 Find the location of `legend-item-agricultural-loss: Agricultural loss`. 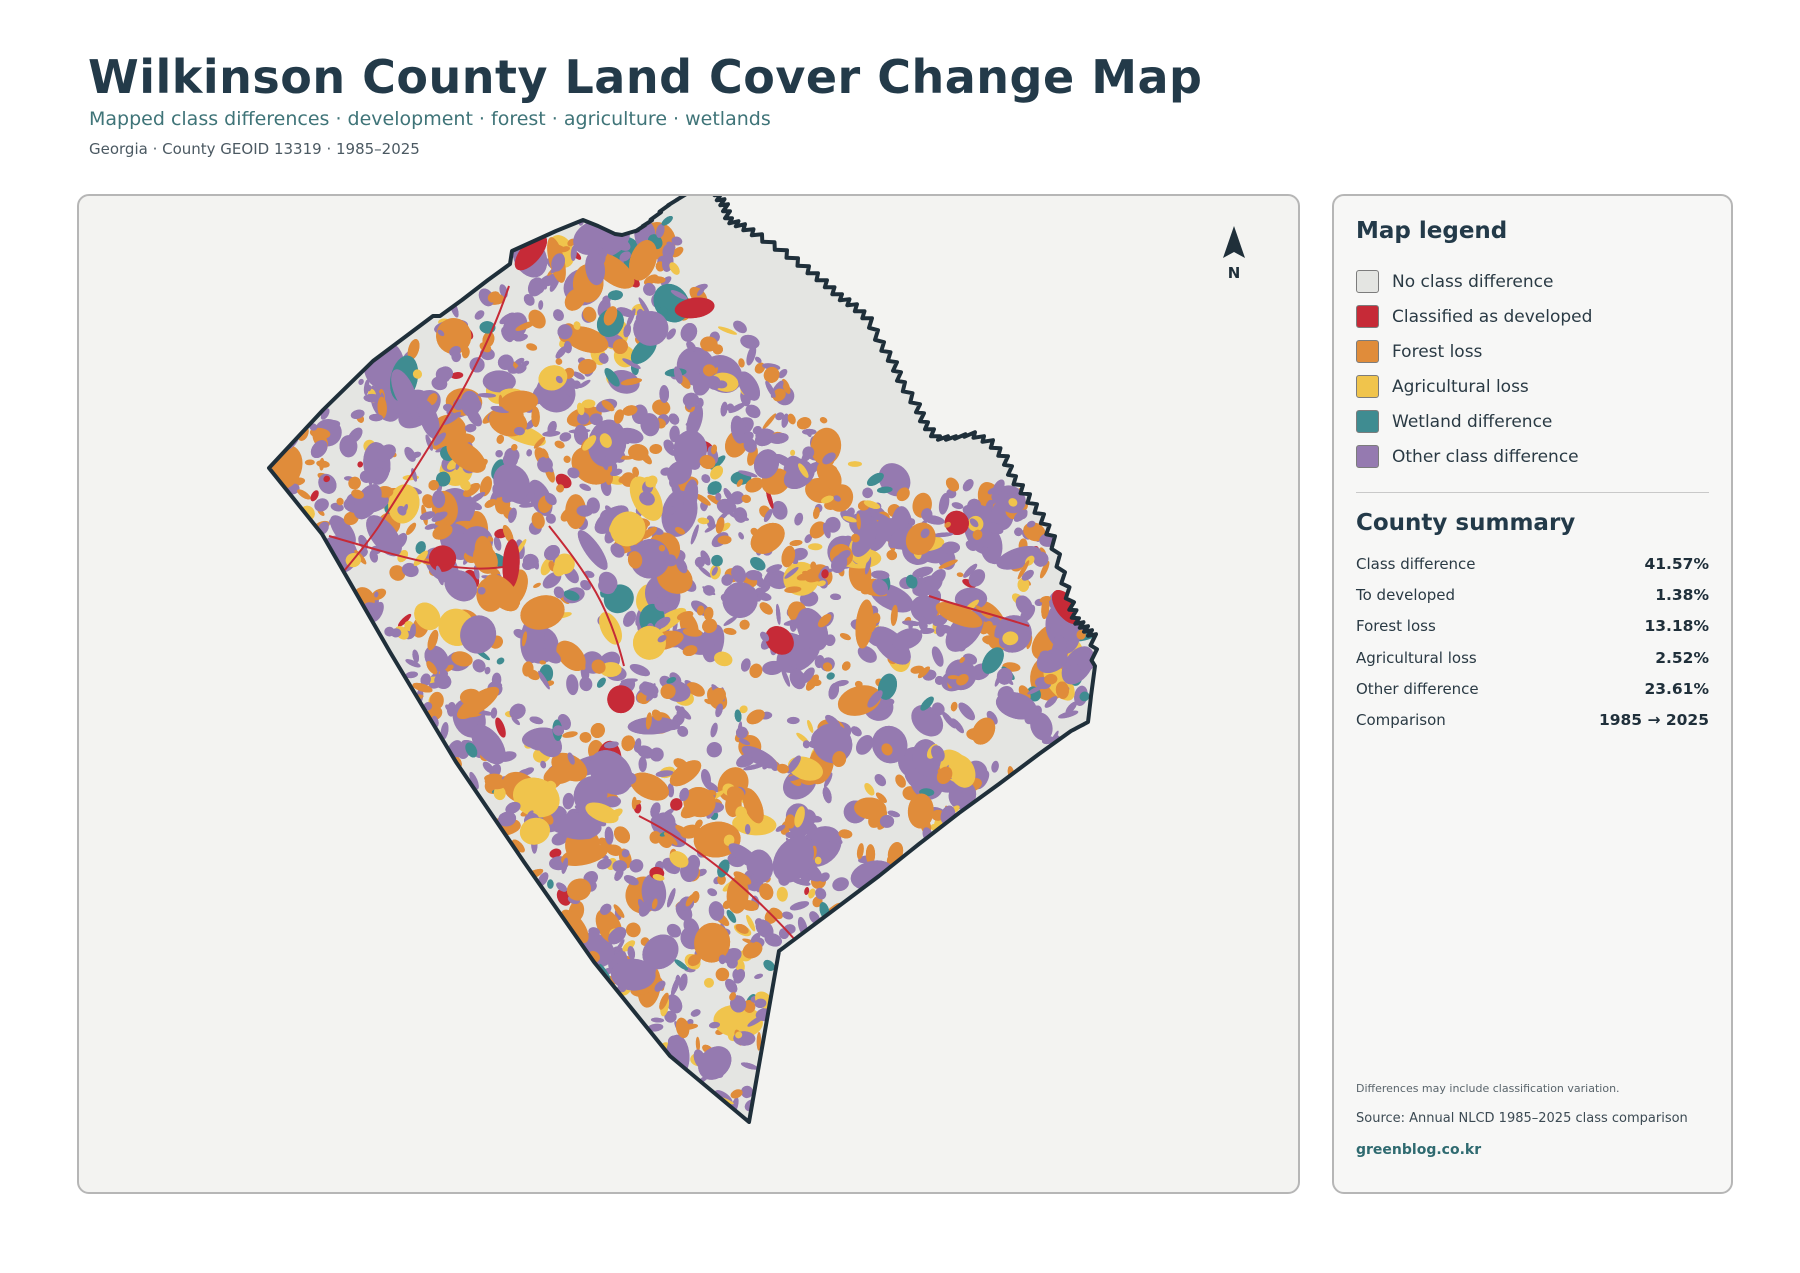

legend-item-agricultural-loss: Agricultural loss is located at coordinates (1474, 386).